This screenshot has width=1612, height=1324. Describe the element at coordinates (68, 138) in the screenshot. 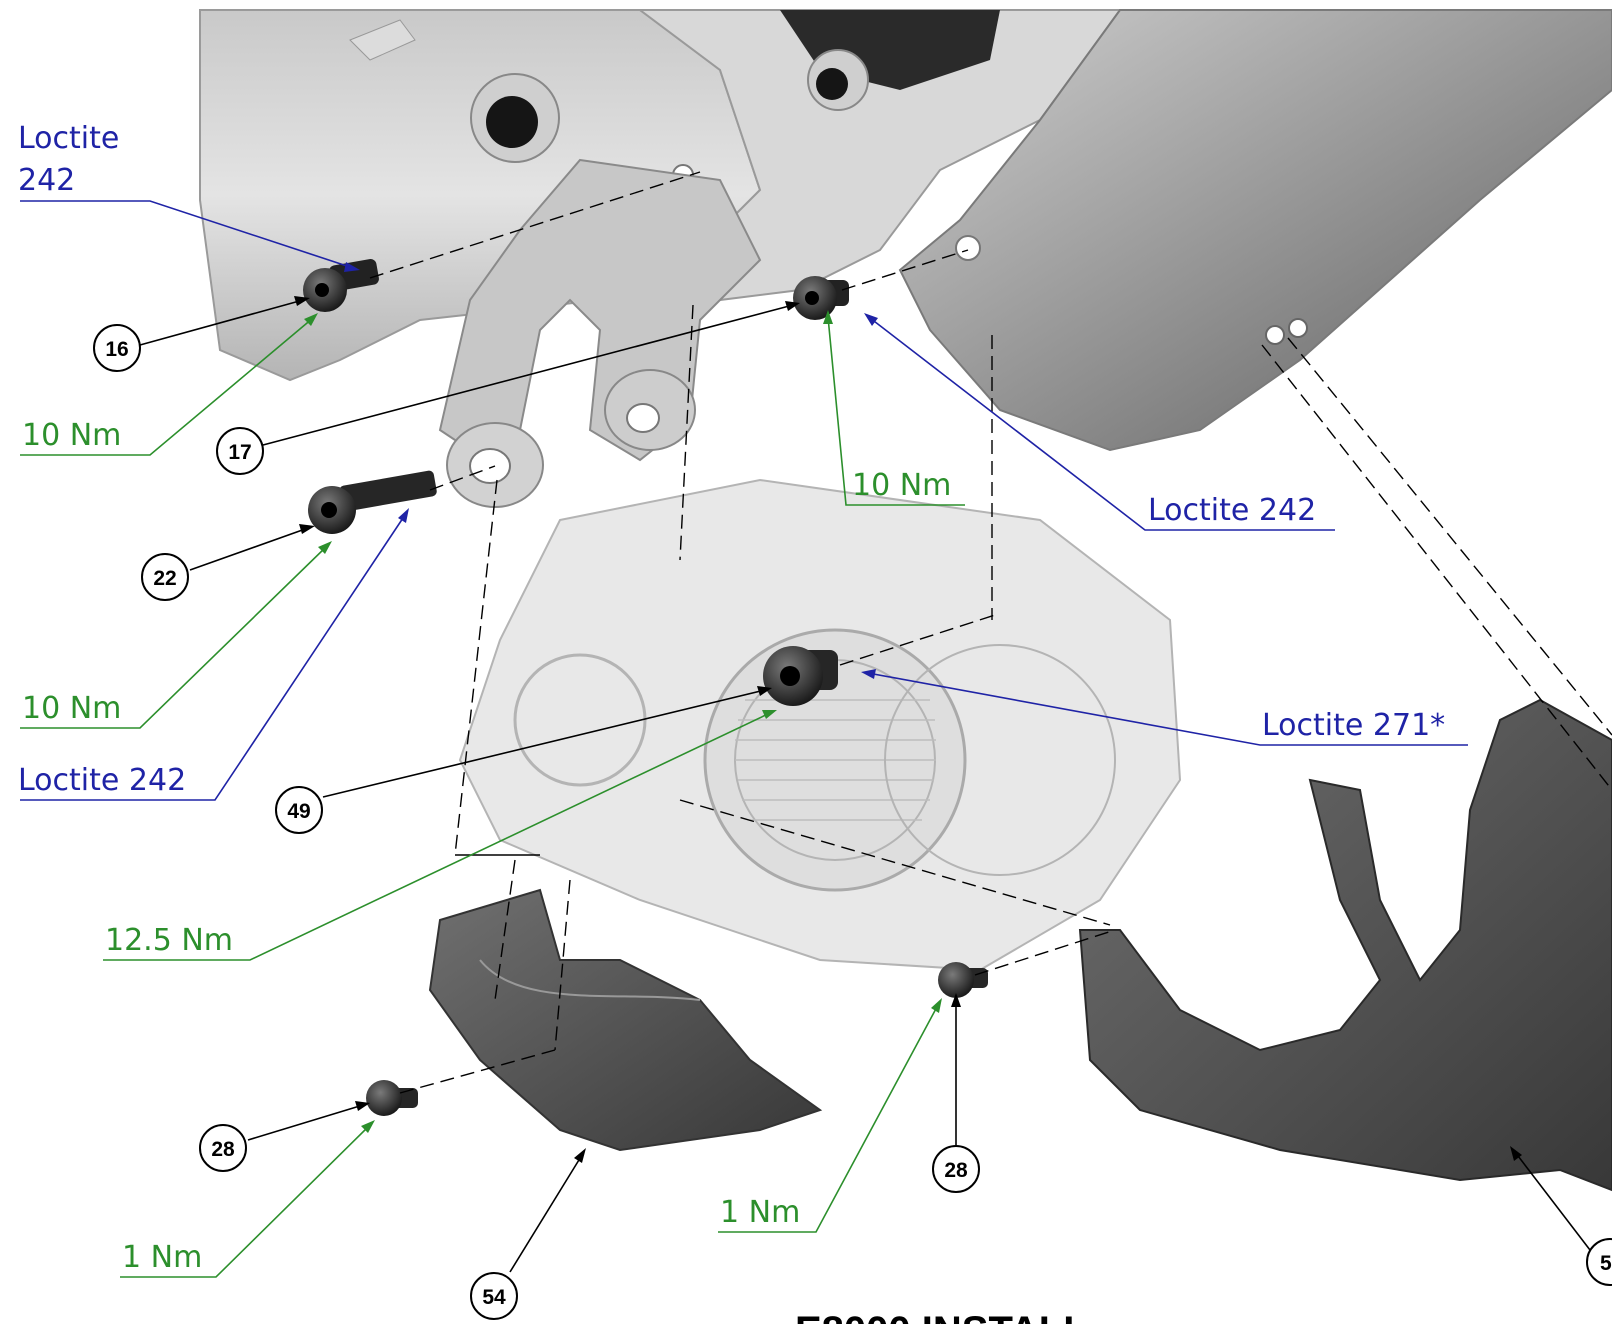

I see `loctite-242-label-top: Loctite` at that location.